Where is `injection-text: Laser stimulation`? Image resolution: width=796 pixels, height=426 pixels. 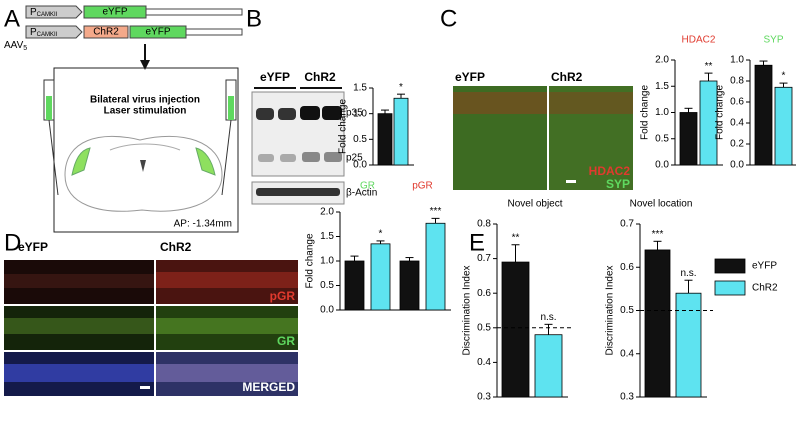
injection-text: Laser stimulation is located at coordinates (145, 111).